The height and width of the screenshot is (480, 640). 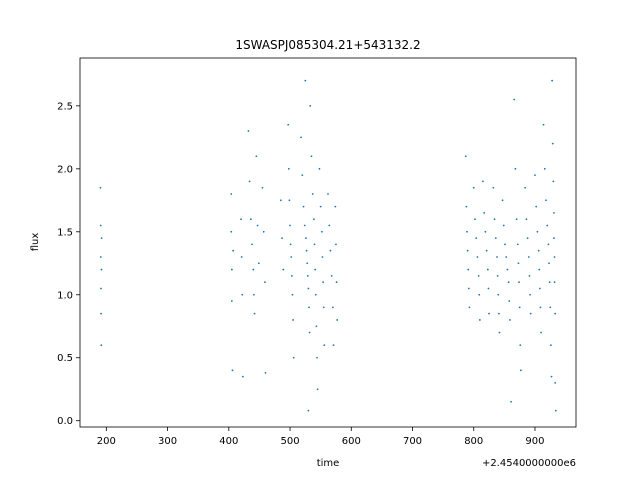 I want to click on y-tick-label: 1.5, so click(x=65, y=232).